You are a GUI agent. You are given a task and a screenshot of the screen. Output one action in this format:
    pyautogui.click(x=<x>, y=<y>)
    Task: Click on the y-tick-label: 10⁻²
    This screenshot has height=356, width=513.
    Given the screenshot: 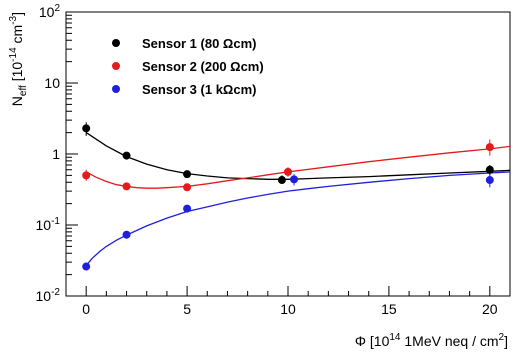 What is the action you would take?
    pyautogui.click(x=48, y=295)
    